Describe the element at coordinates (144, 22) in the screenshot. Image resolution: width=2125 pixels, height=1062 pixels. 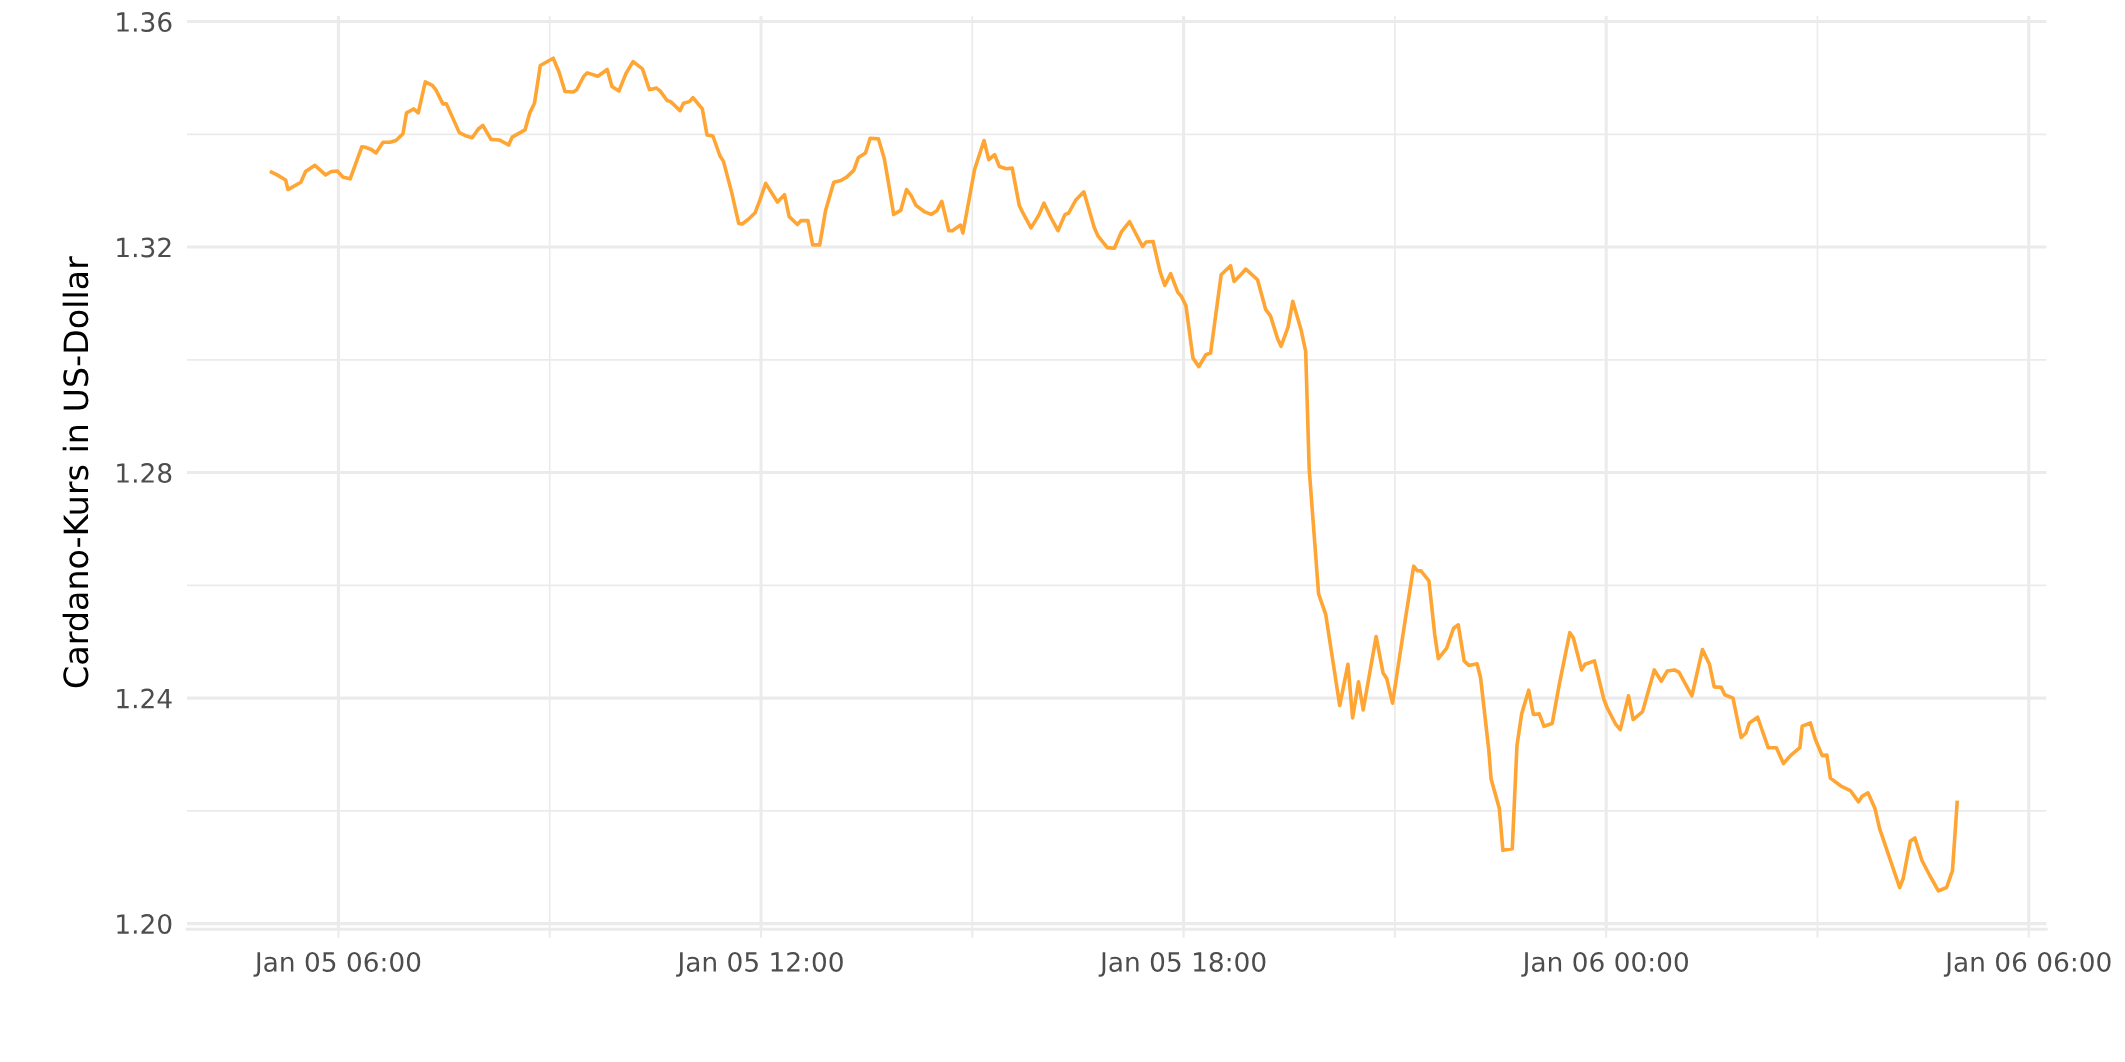
I see `y-tick-label: 1.36` at that location.